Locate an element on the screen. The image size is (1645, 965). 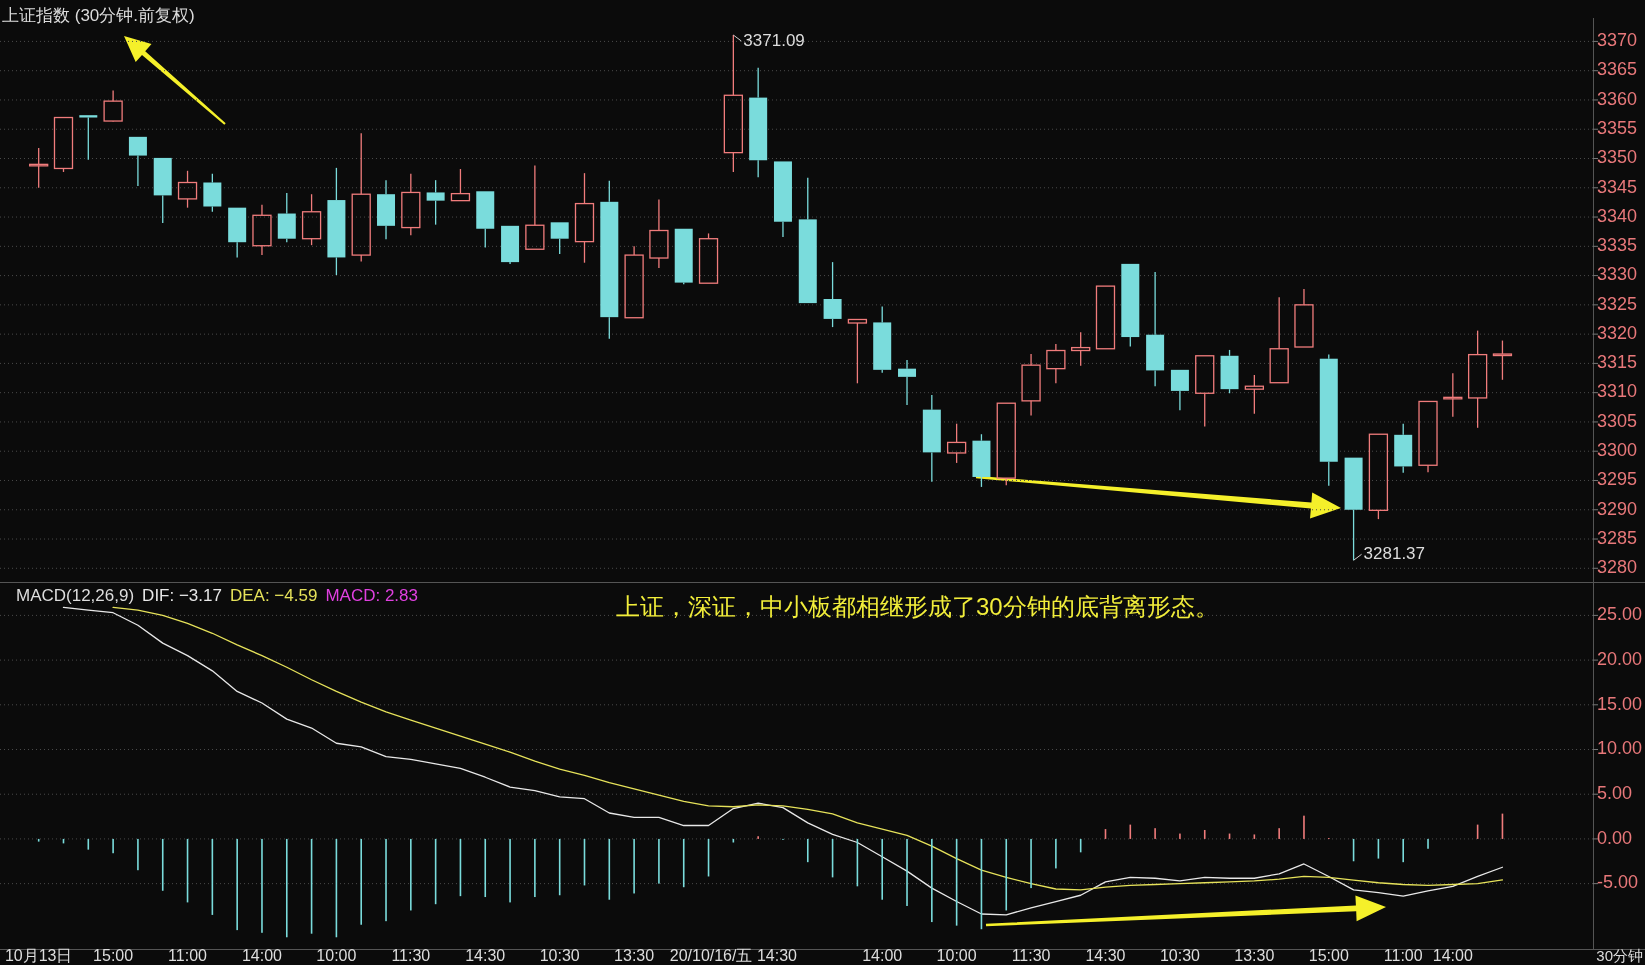
annotation: 3371.09 is located at coordinates (774, 40).